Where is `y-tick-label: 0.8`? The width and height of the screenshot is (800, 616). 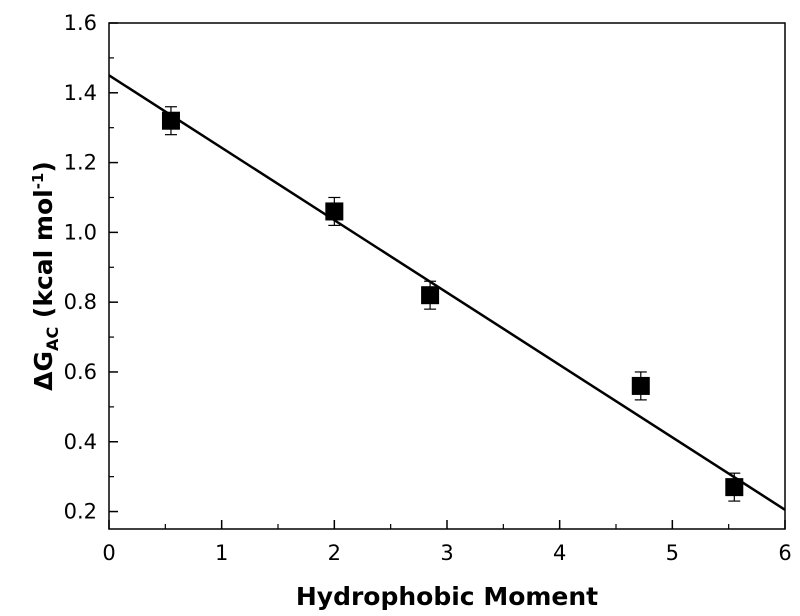 y-tick-label: 0.8 is located at coordinates (80, 302).